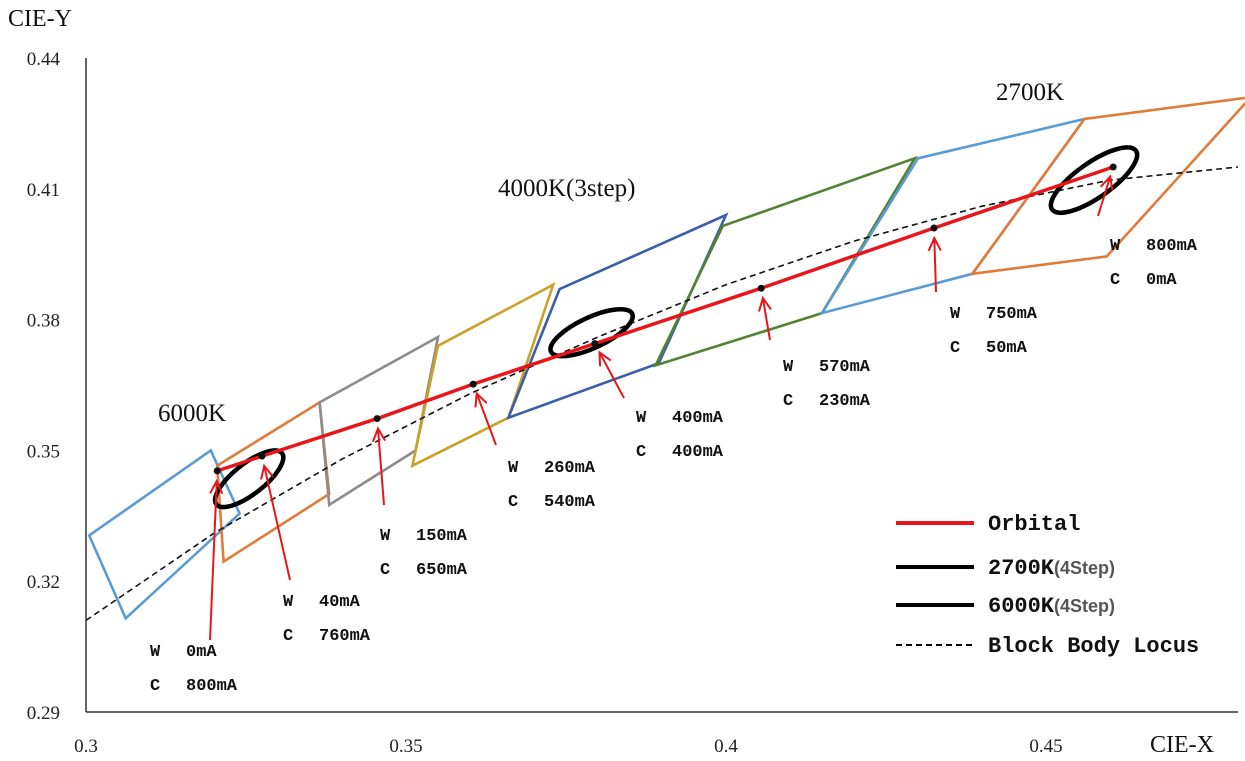  Describe the element at coordinates (442, 536) in the screenshot. I see `warm-current-value: 150mA` at that location.